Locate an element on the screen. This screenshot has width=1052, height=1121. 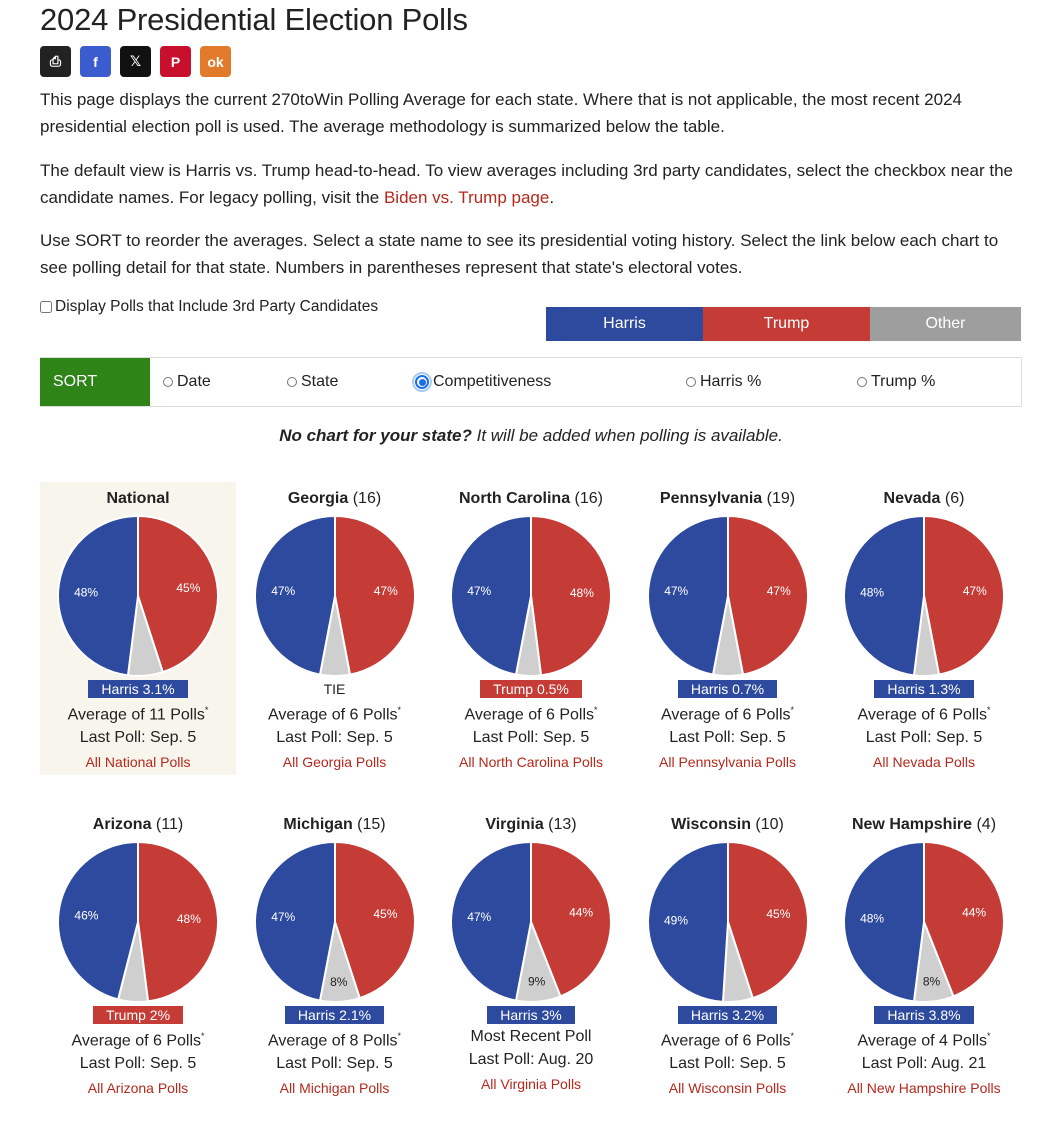
all-polls-link: All Nevada Polls is located at coordinates (924, 762).